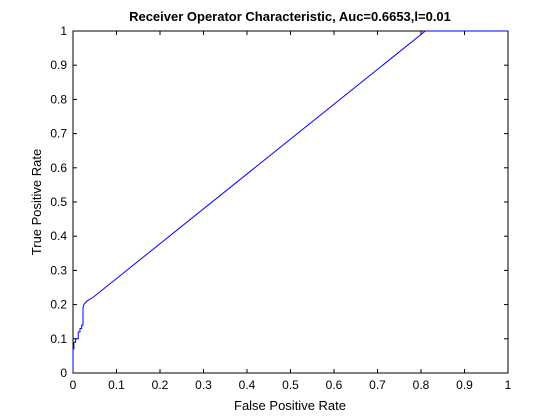  I want to click on x-tick-label: 0.5, so click(290, 385).